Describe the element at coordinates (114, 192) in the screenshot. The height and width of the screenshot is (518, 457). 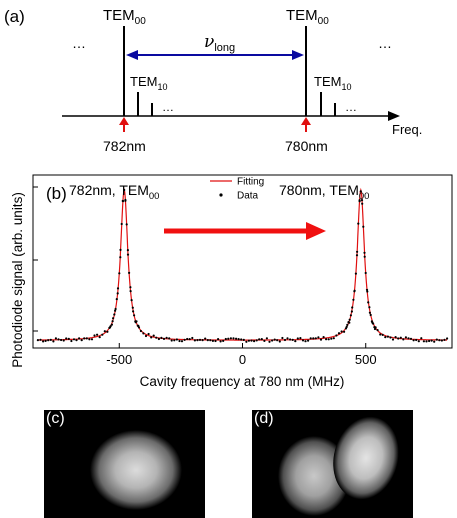
I see `peak-label-left: 782nm, TEM00` at that location.